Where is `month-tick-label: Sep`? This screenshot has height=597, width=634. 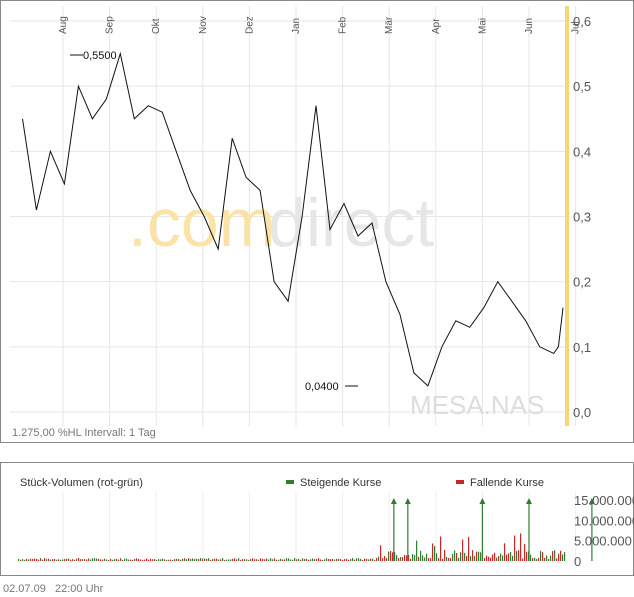 month-tick-label: Sep is located at coordinates (110, 25).